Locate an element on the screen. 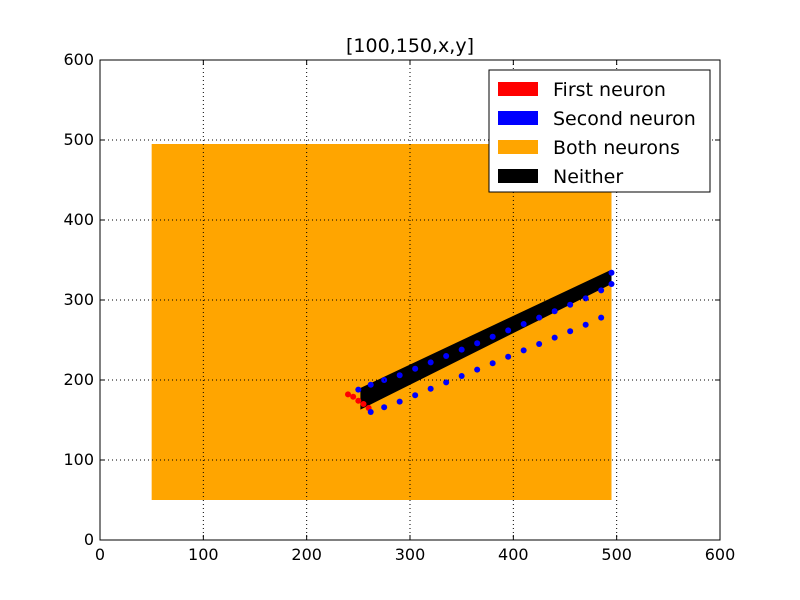 This screenshot has width=800, height=600. legend-swatch-both-neurons is located at coordinates (518, 147).